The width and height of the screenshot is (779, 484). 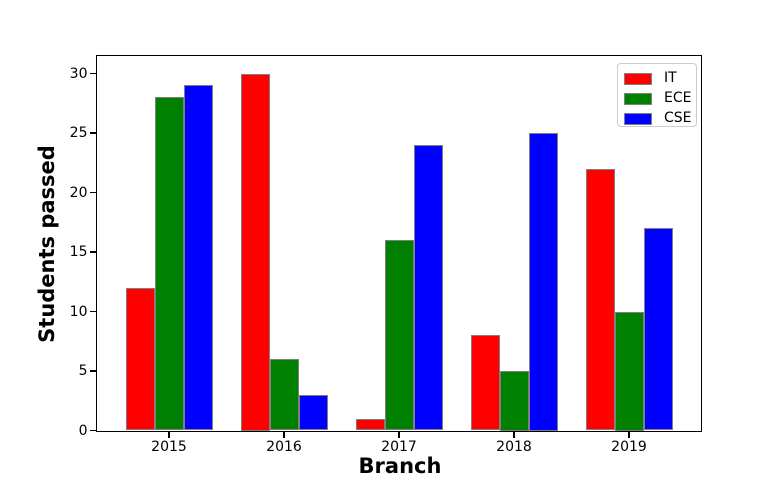 I want to click on legend-label-it: IT, so click(x=670, y=78).